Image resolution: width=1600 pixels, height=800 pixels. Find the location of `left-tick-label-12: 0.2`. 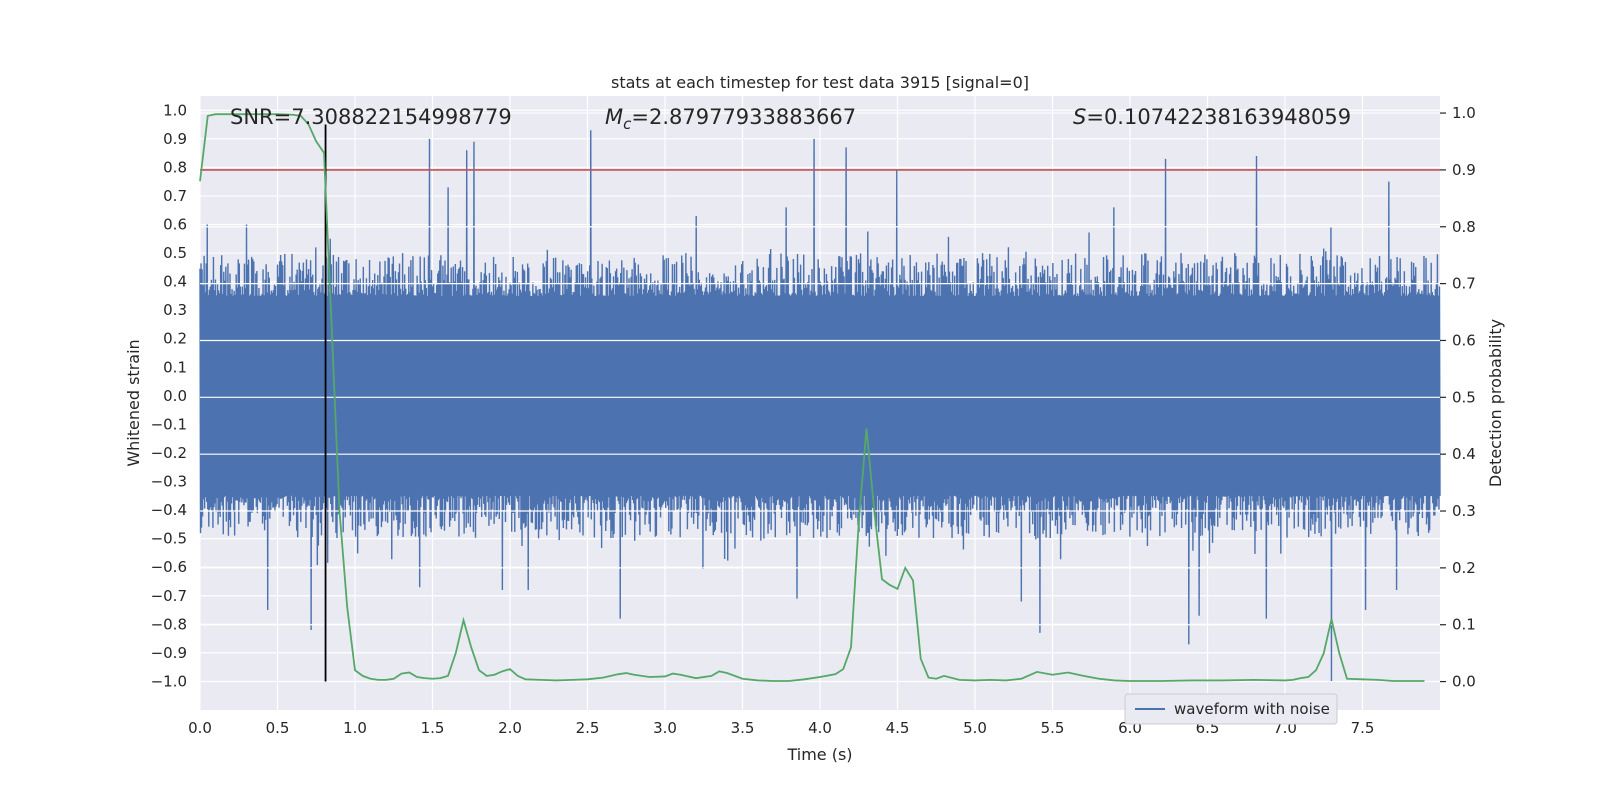

left-tick-label-12: 0.2 is located at coordinates (175, 339).